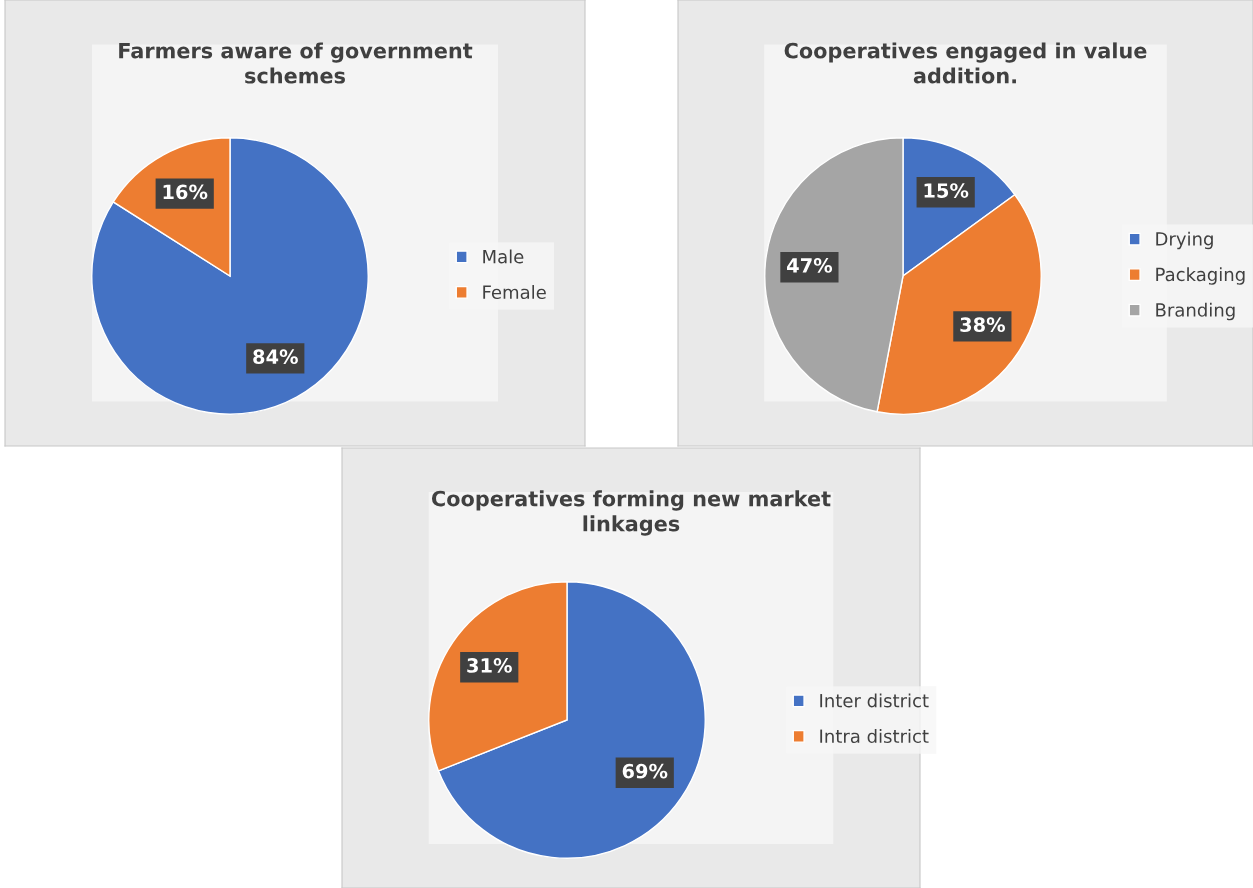 This screenshot has width=1253, height=888. What do you see at coordinates (874, 736) in the screenshot?
I see `legend-label: Intra district` at bounding box center [874, 736].